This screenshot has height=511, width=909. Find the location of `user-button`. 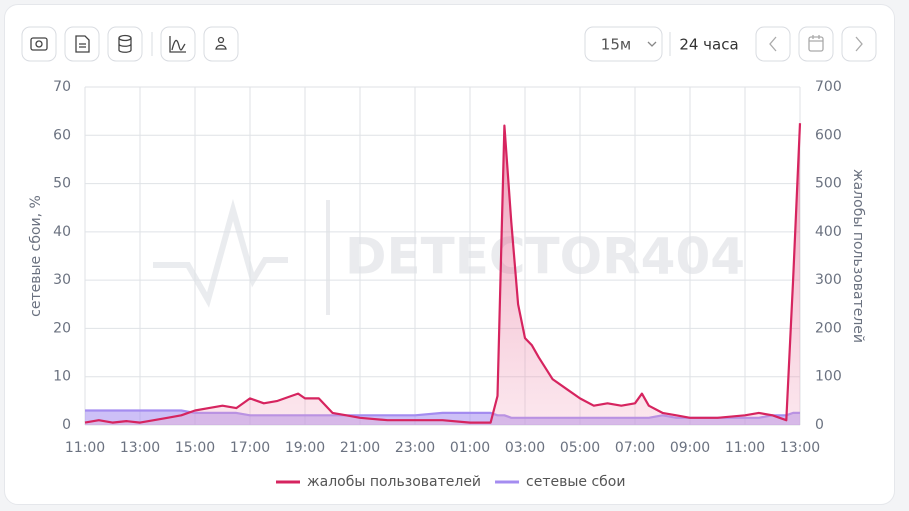

user-button is located at coordinates (221, 44).